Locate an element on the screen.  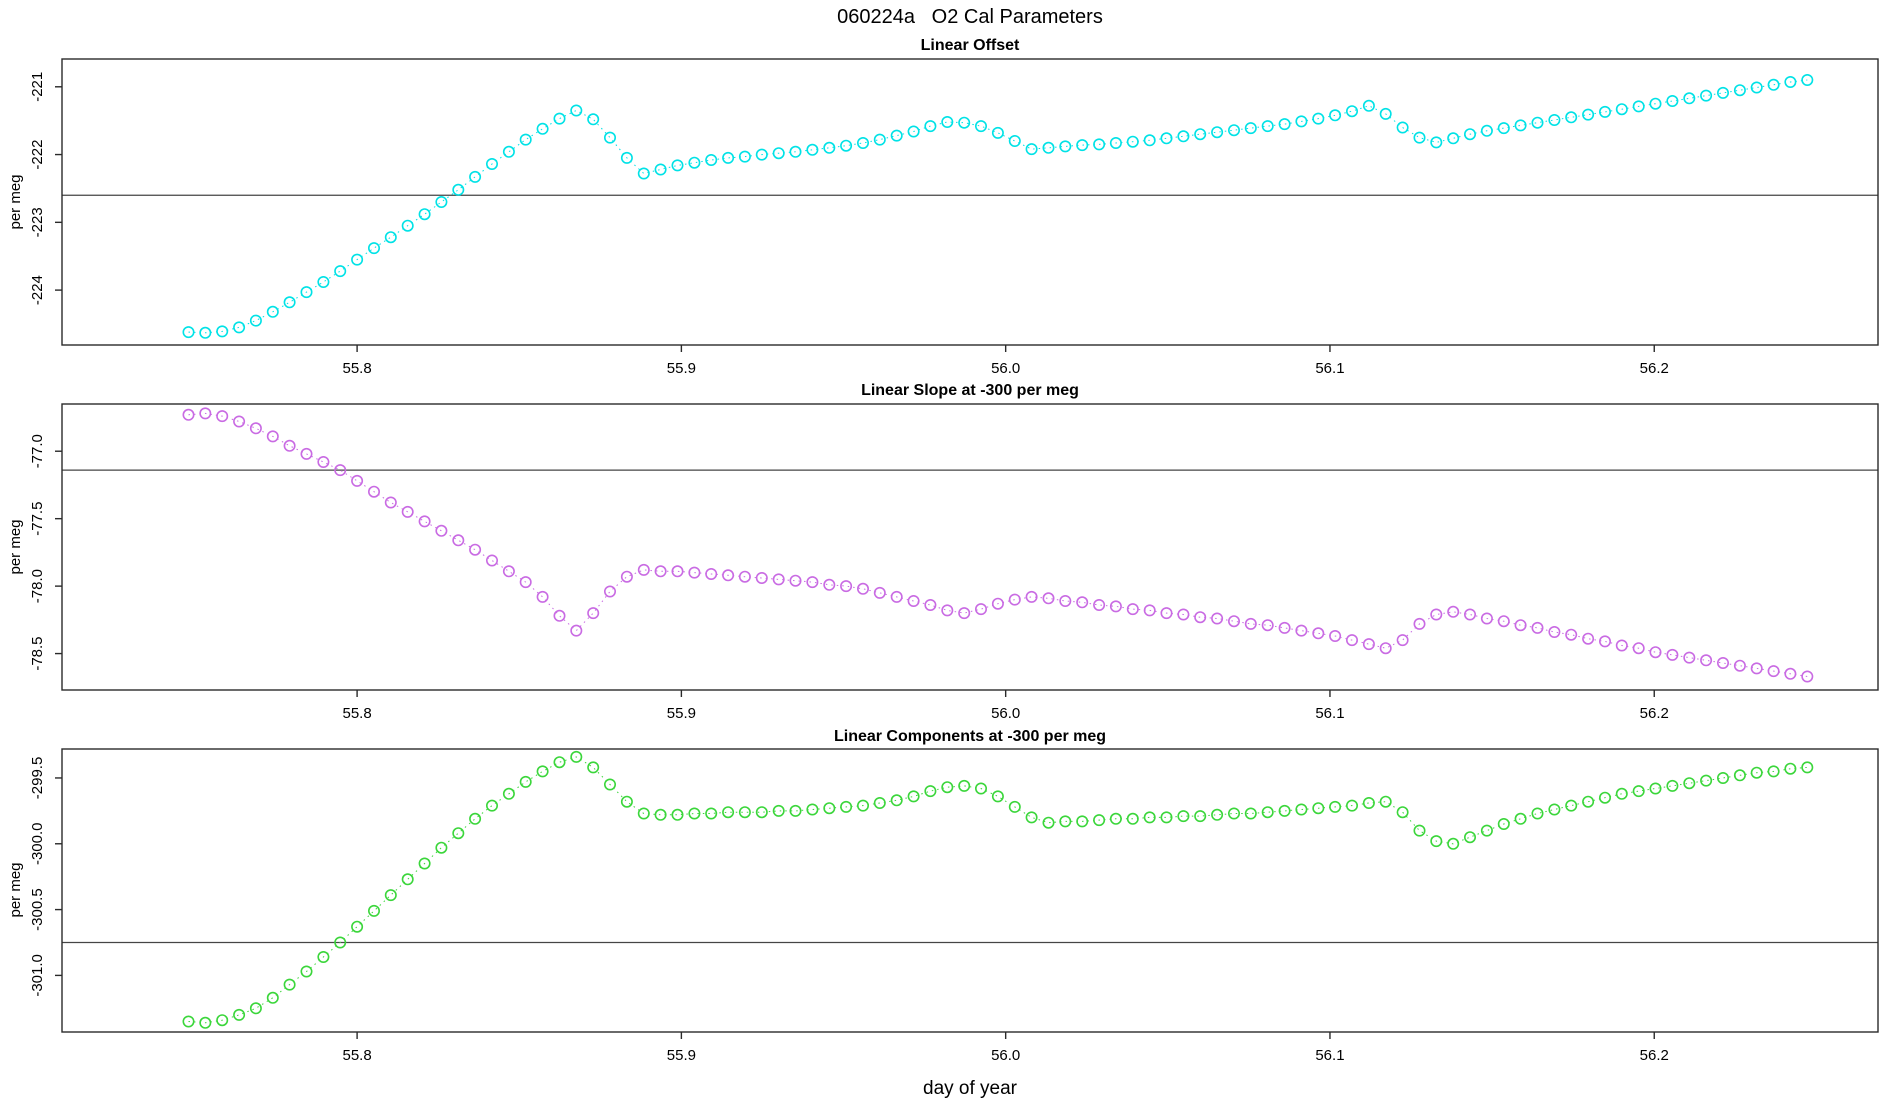
x-tick-label: 56.0 is located at coordinates (1005, 1055).